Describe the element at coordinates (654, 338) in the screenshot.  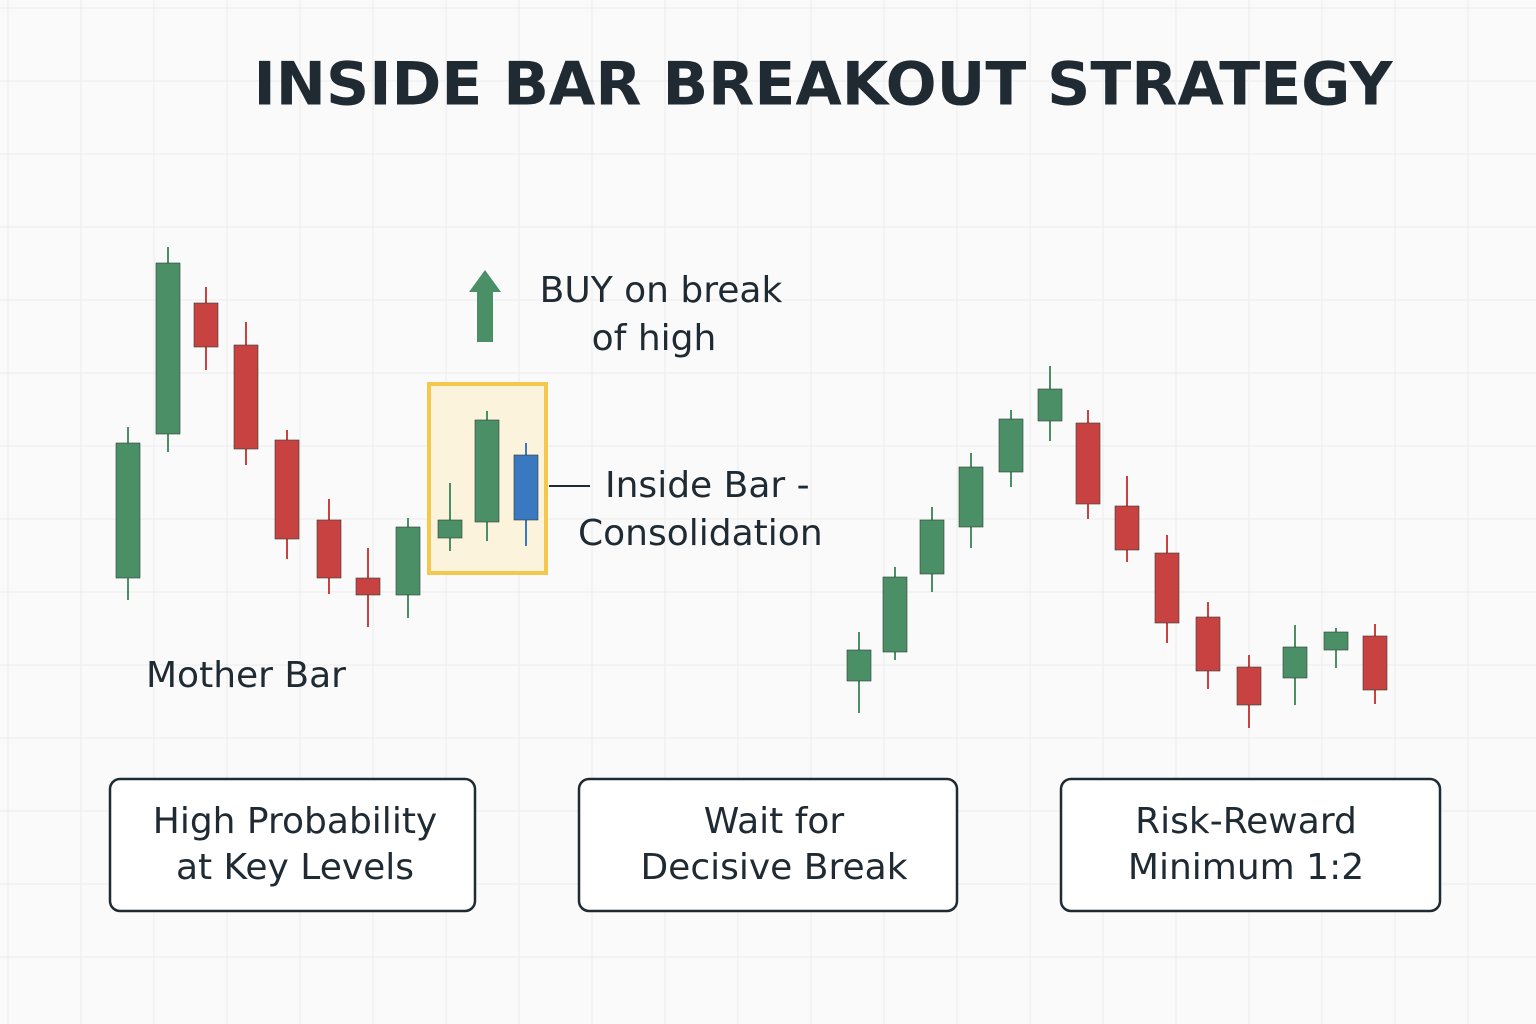
I see `buy-note: of high` at that location.